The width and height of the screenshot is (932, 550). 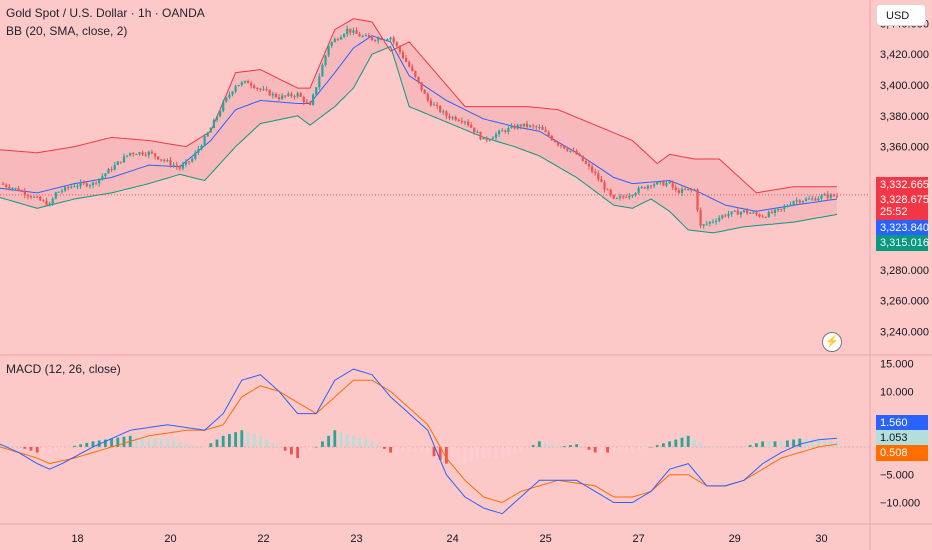 What do you see at coordinates (902, 212) in the screenshot?
I see `countdown-tag: 25:52` at bounding box center [902, 212].